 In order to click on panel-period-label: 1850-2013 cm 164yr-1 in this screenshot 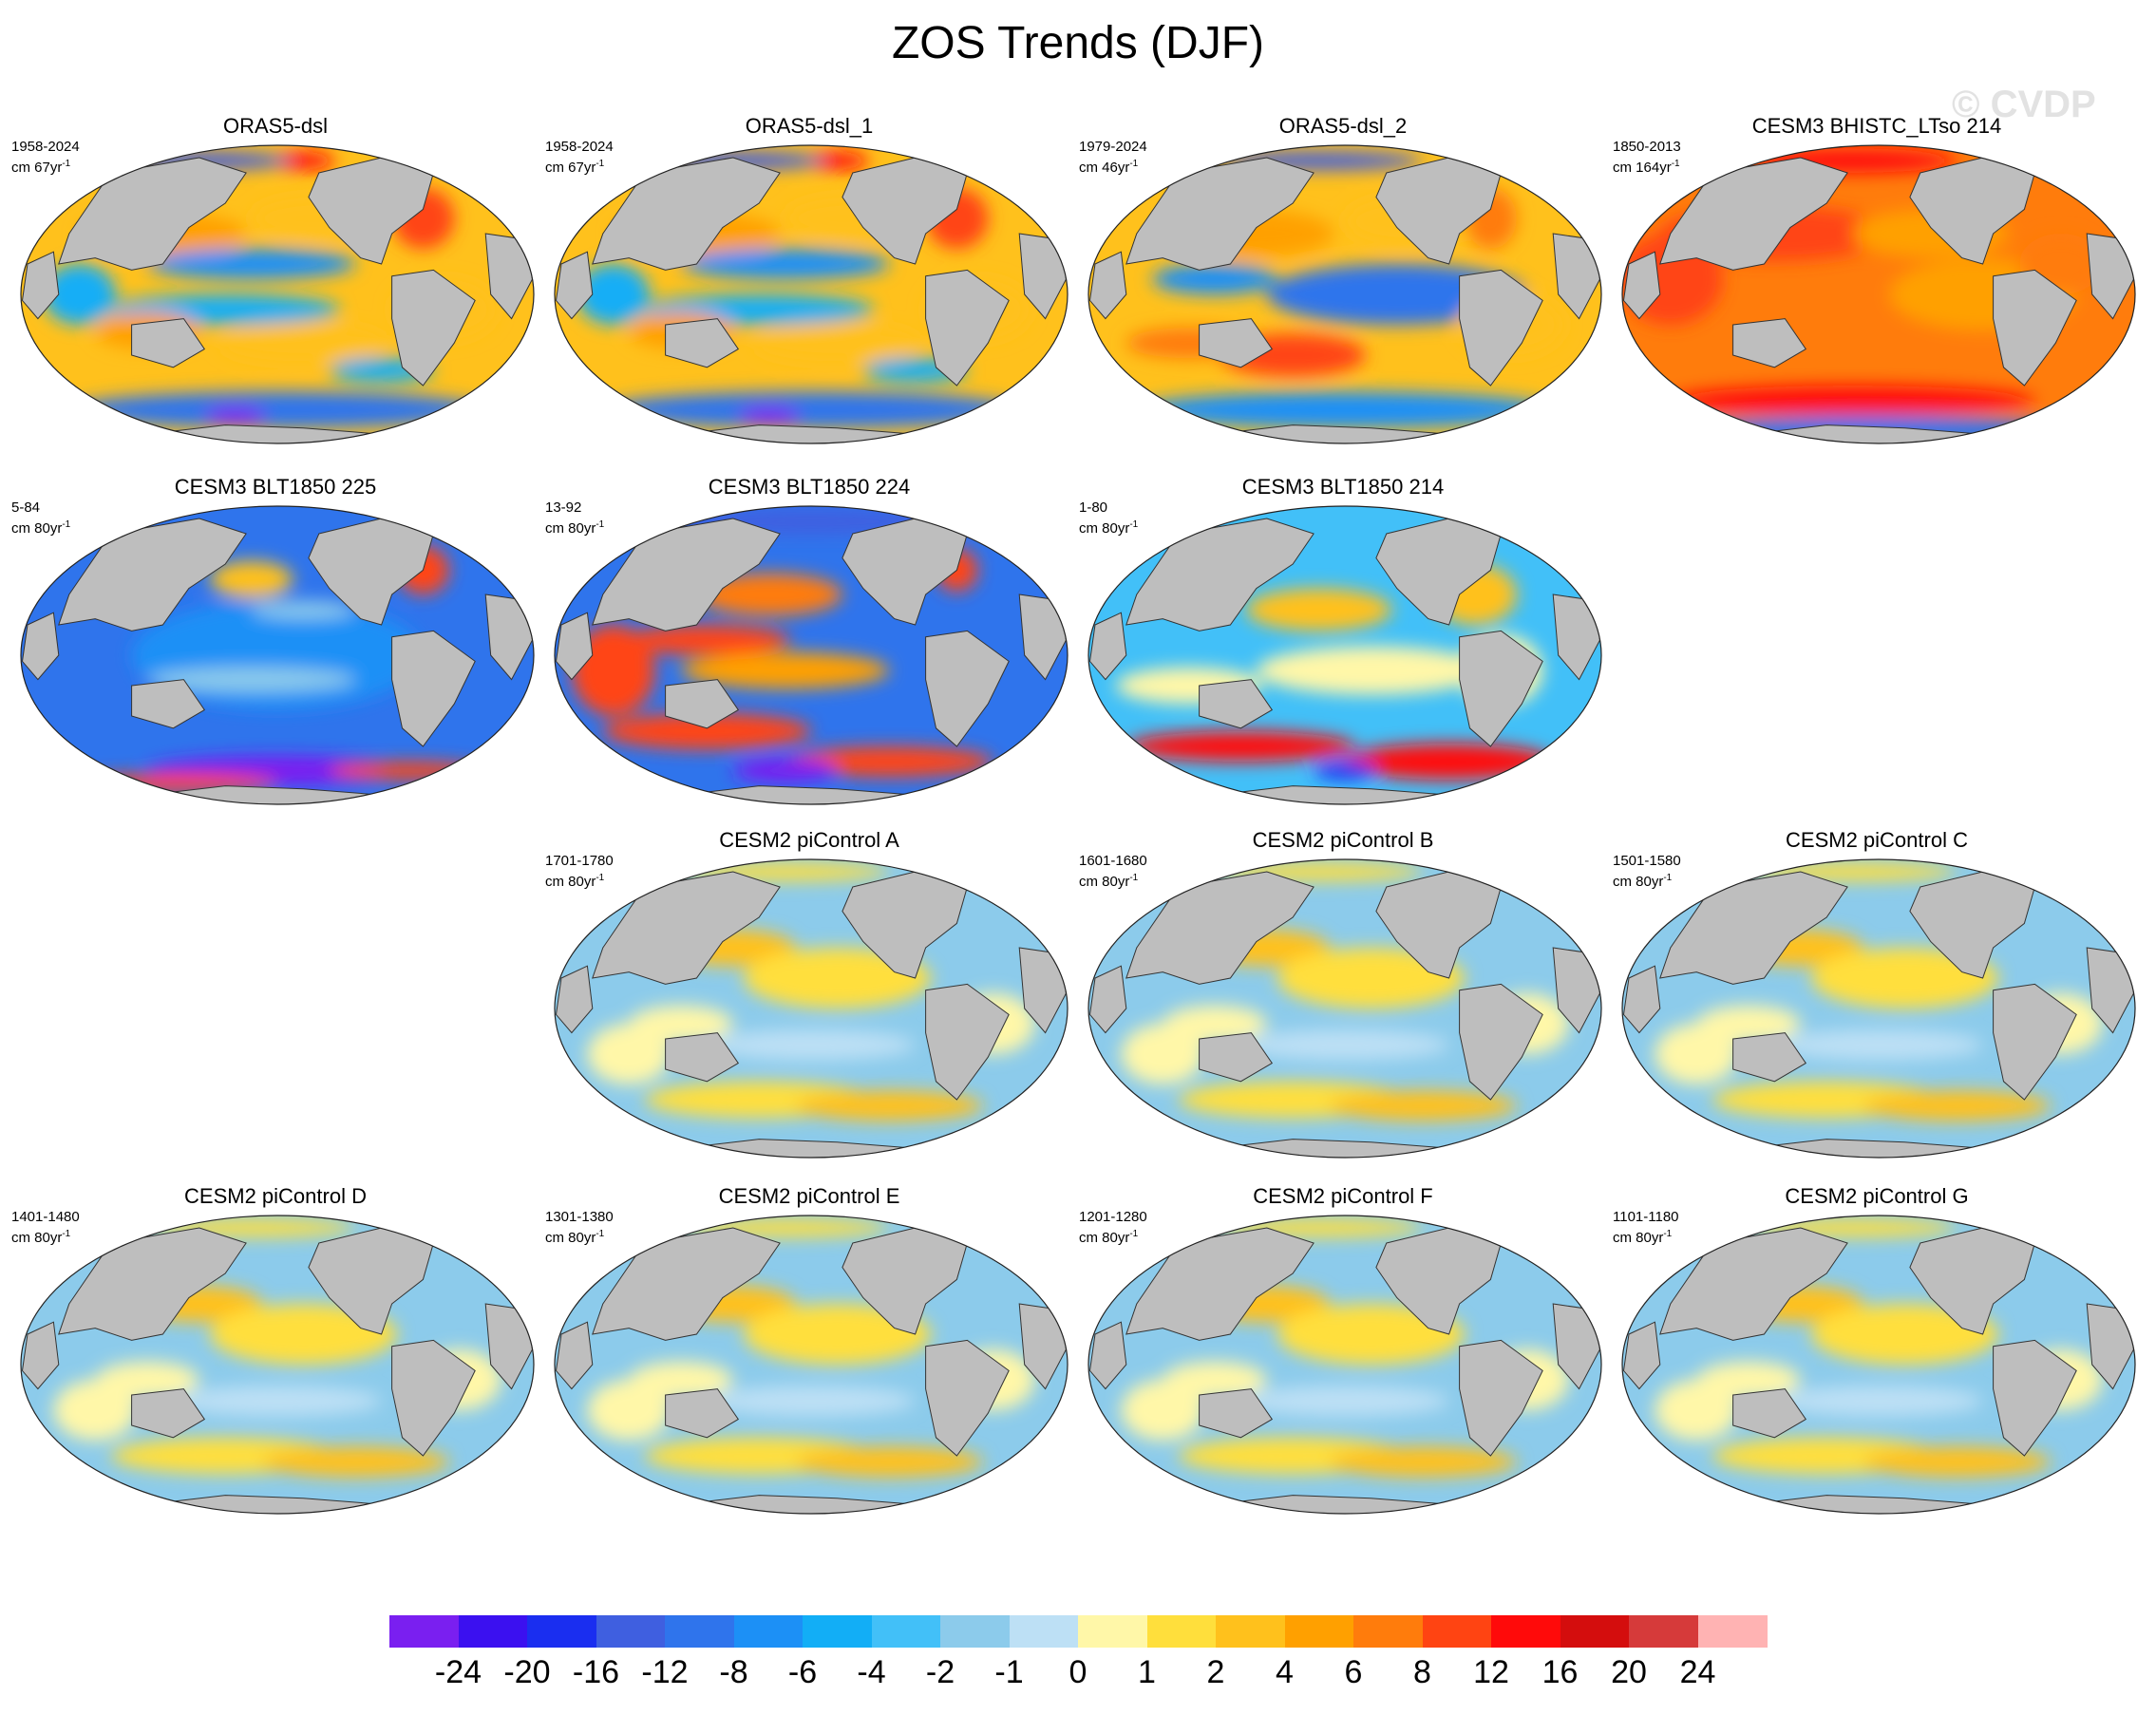, I will do `click(1647, 158)`.